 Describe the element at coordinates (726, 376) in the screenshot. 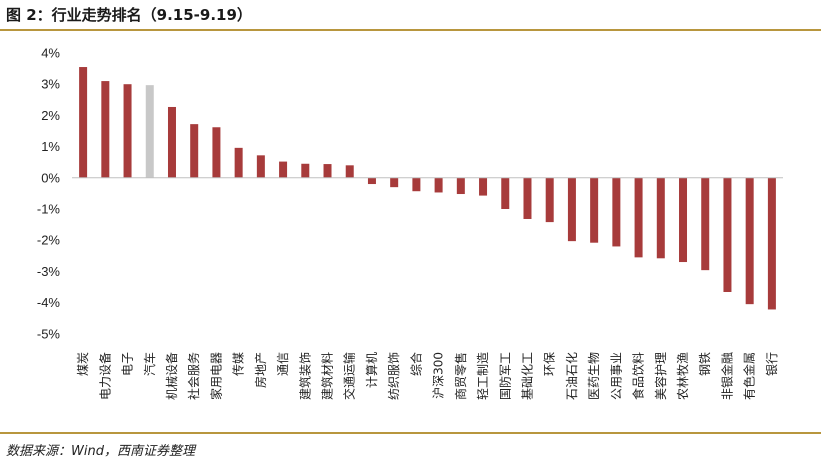

I see `category-label: 非银金融` at that location.